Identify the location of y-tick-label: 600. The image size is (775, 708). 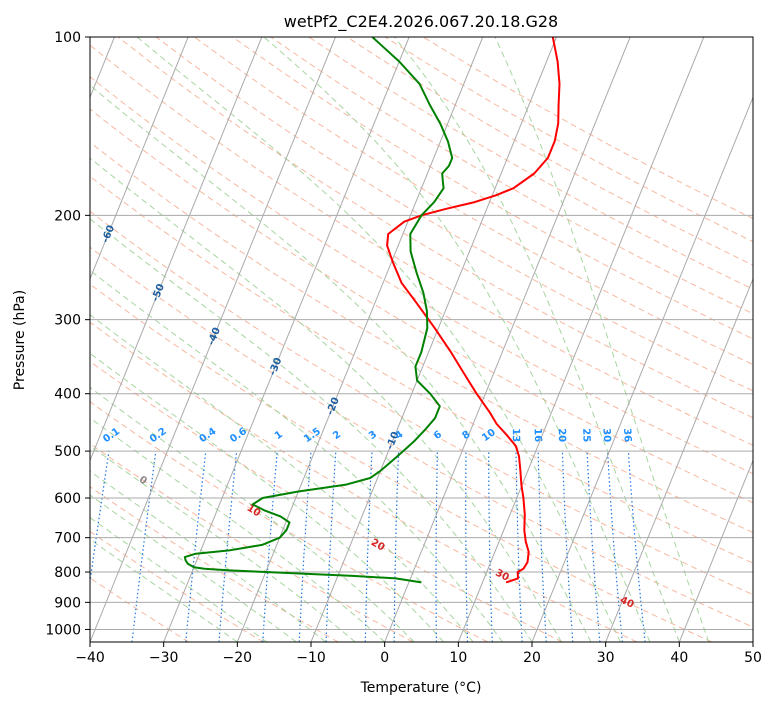
(67, 499).